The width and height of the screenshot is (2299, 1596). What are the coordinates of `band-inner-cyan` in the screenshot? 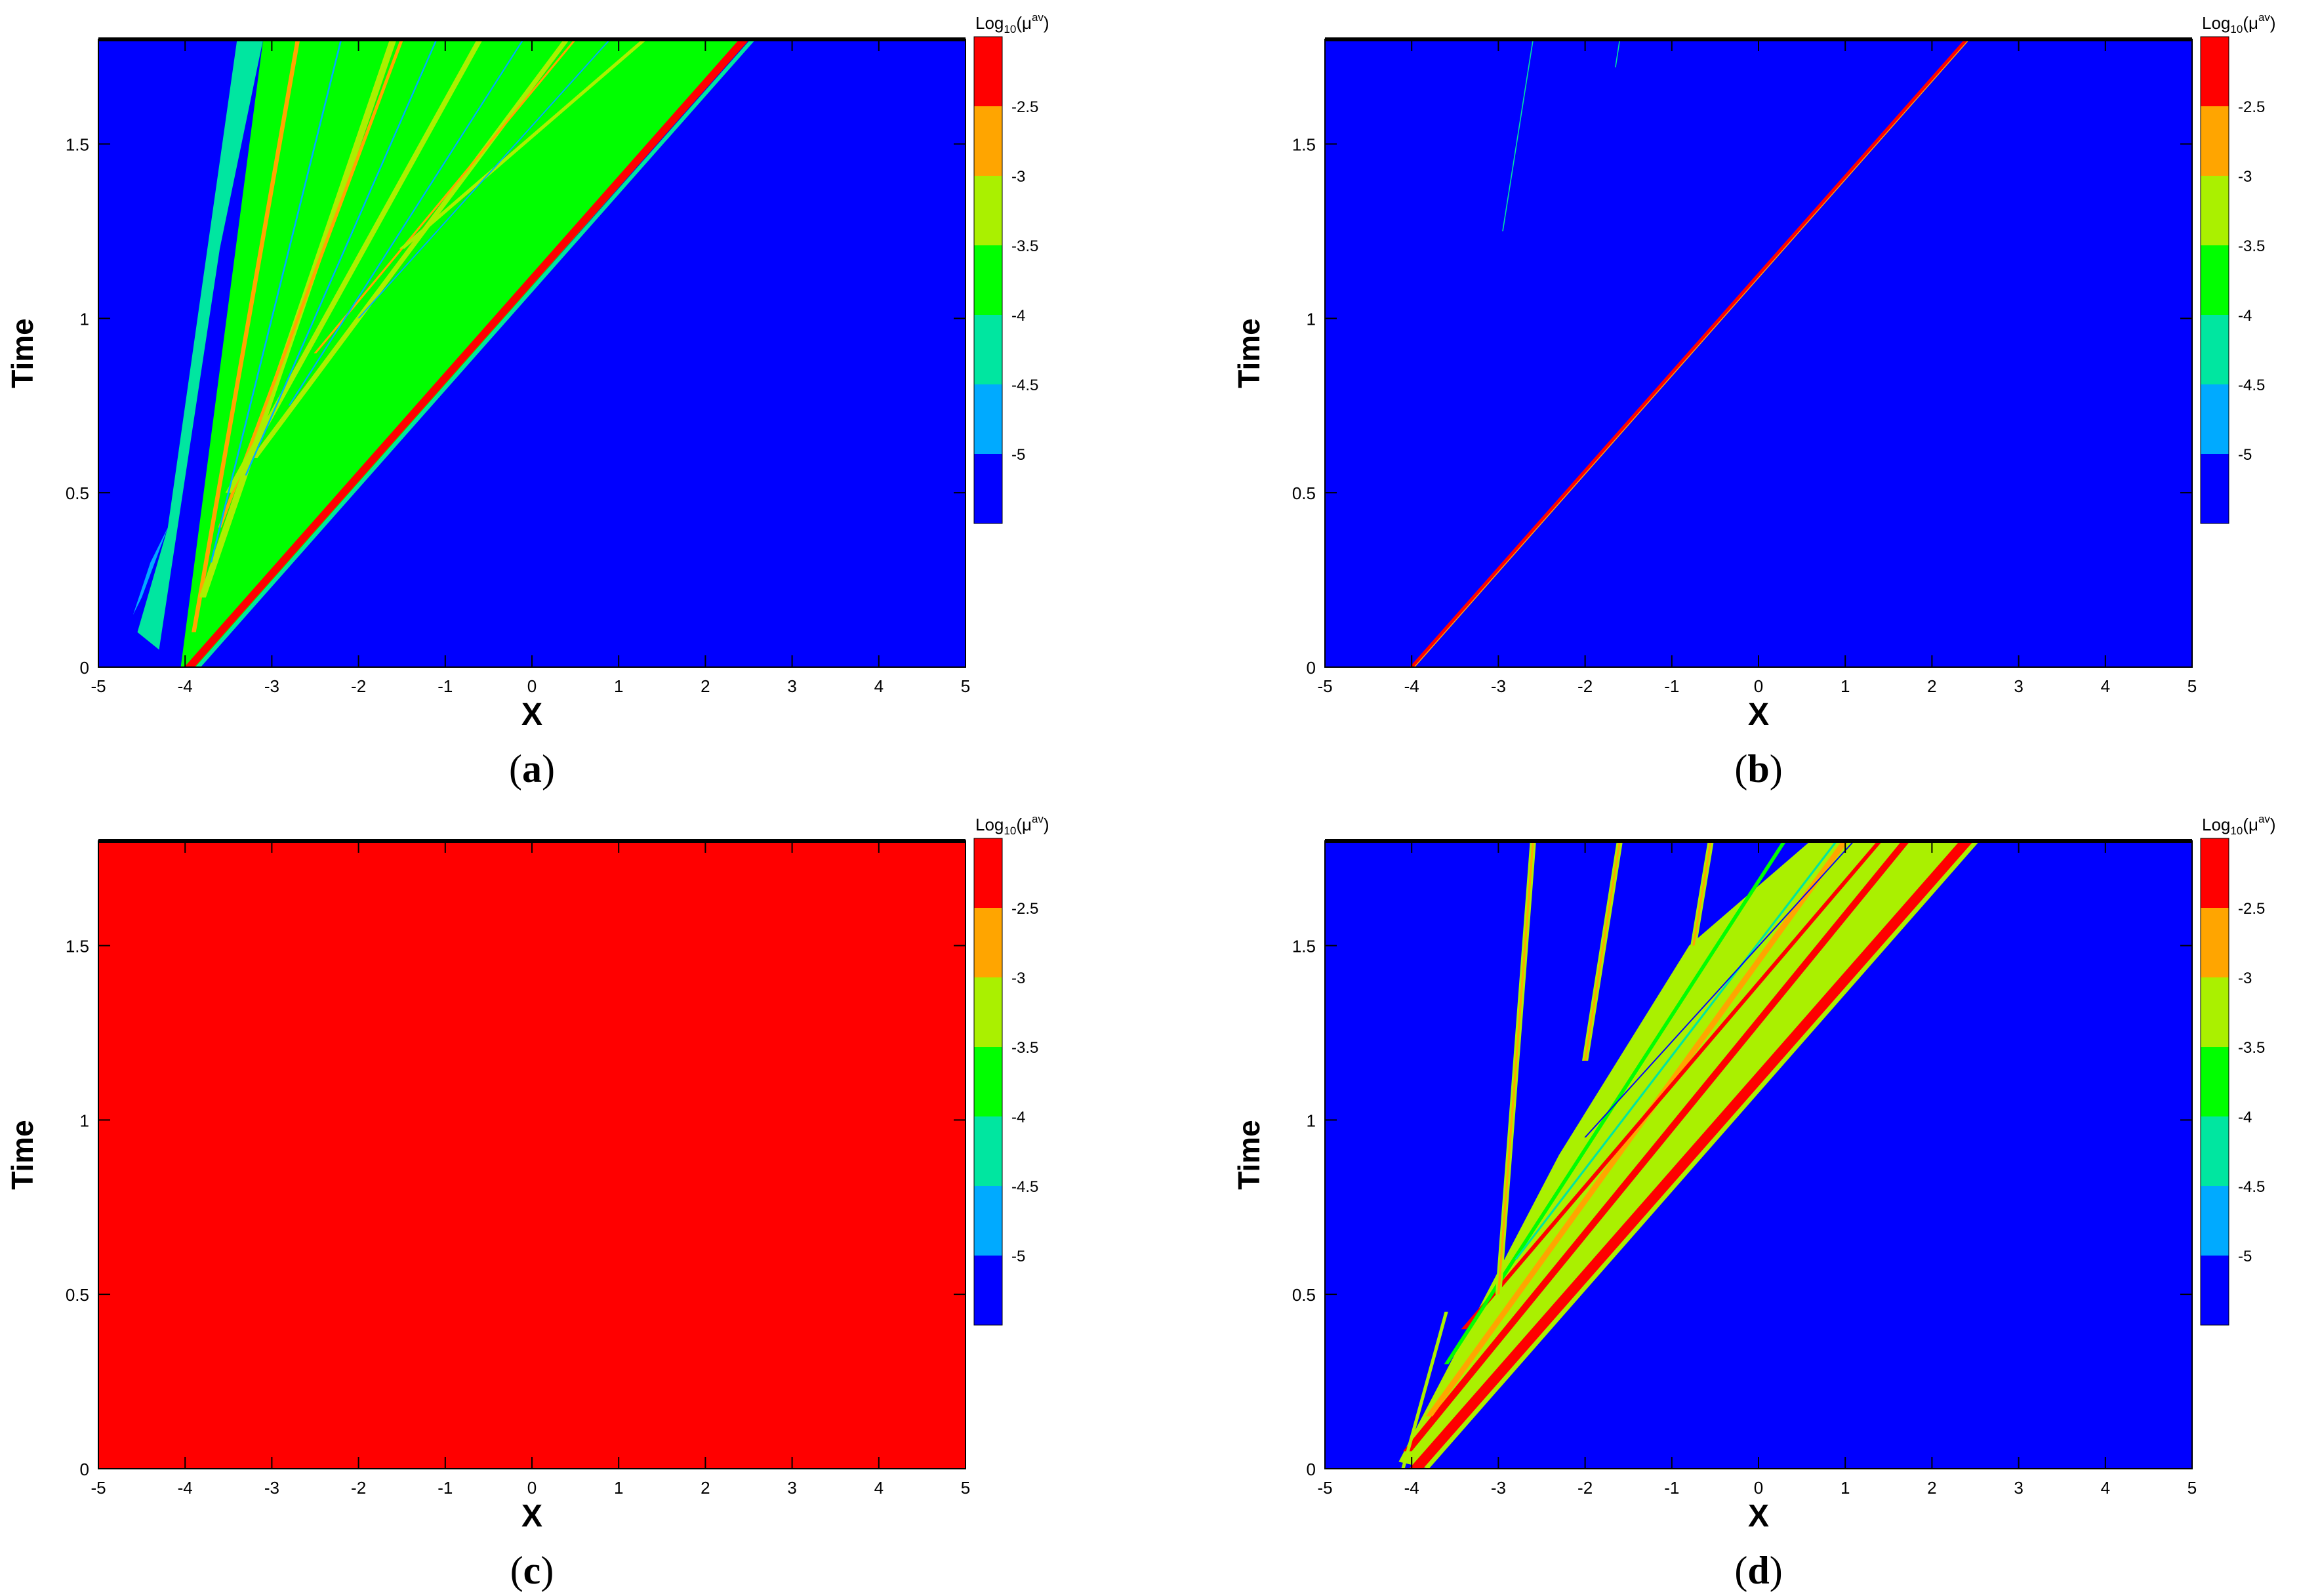 It's located at (1676, 1050).